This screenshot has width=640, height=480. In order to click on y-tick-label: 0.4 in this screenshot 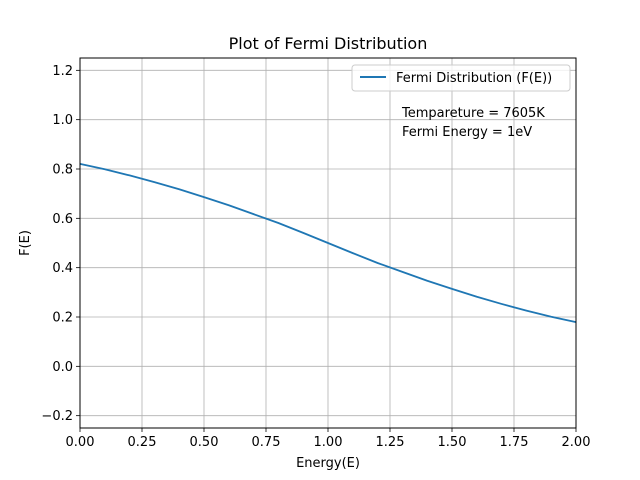, I will do `click(62, 268)`.